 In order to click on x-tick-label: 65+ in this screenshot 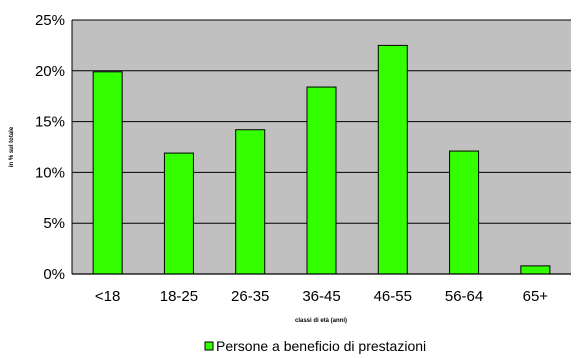, I will do `click(536, 296)`.